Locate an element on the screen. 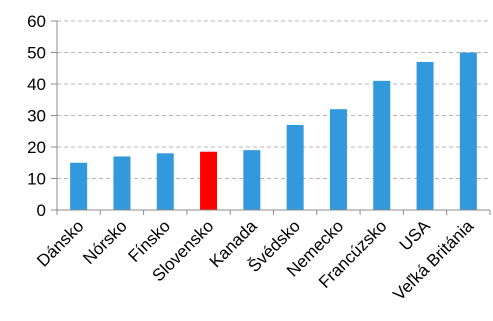 The image size is (493, 321). y-tick-label: 0 is located at coordinates (41, 210).